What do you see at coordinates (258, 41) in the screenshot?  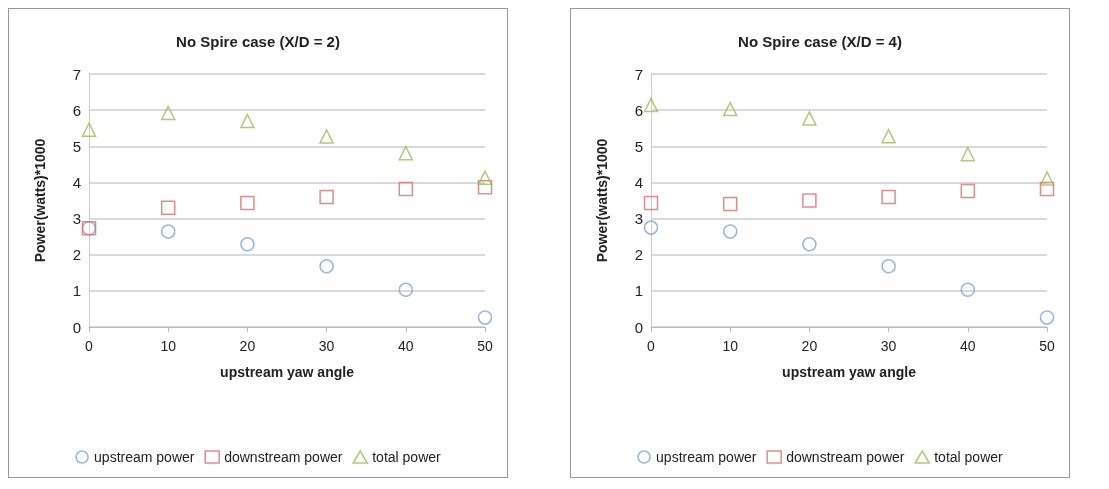 I see `chart-title: No Spire case (X/D = 2)` at bounding box center [258, 41].